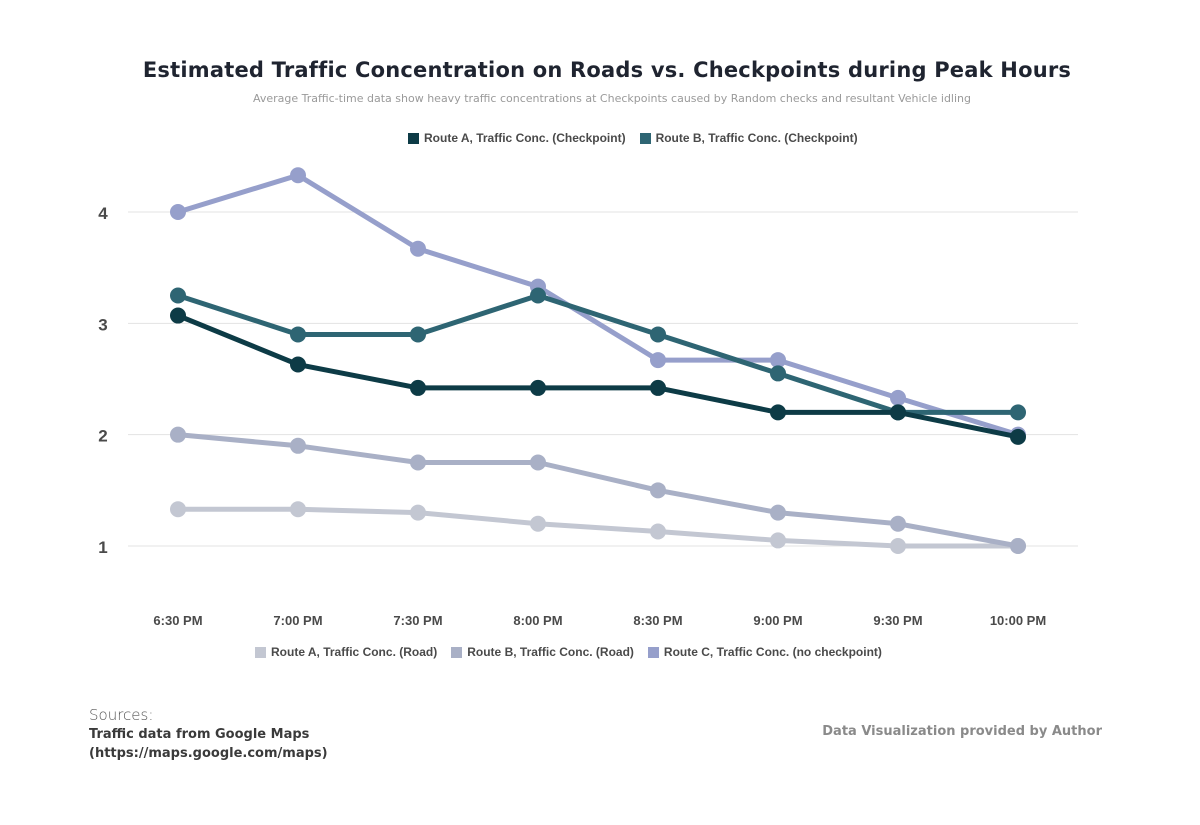 This screenshot has width=1200, height=825. Describe the element at coordinates (297, 620) in the screenshot. I see `x-tick-label: 7:00 PM` at that location.